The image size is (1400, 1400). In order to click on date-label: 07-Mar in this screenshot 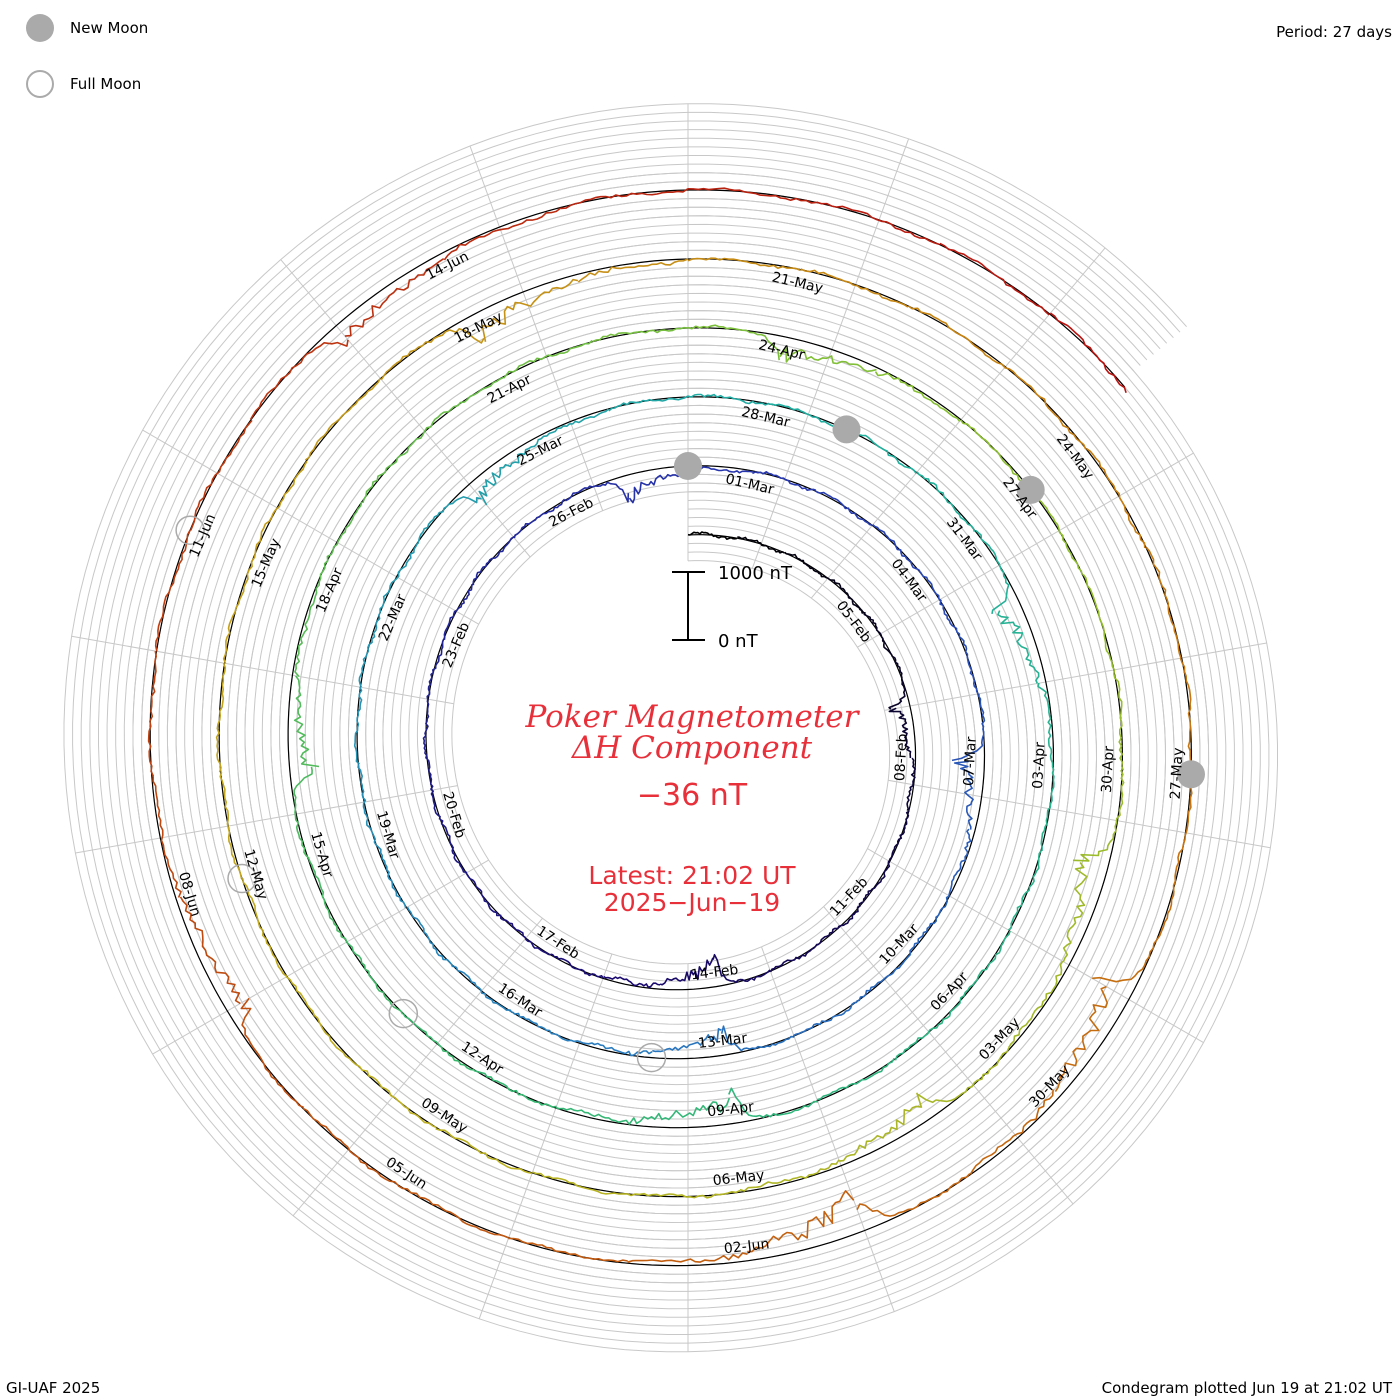, I will do `click(970, 761)`.